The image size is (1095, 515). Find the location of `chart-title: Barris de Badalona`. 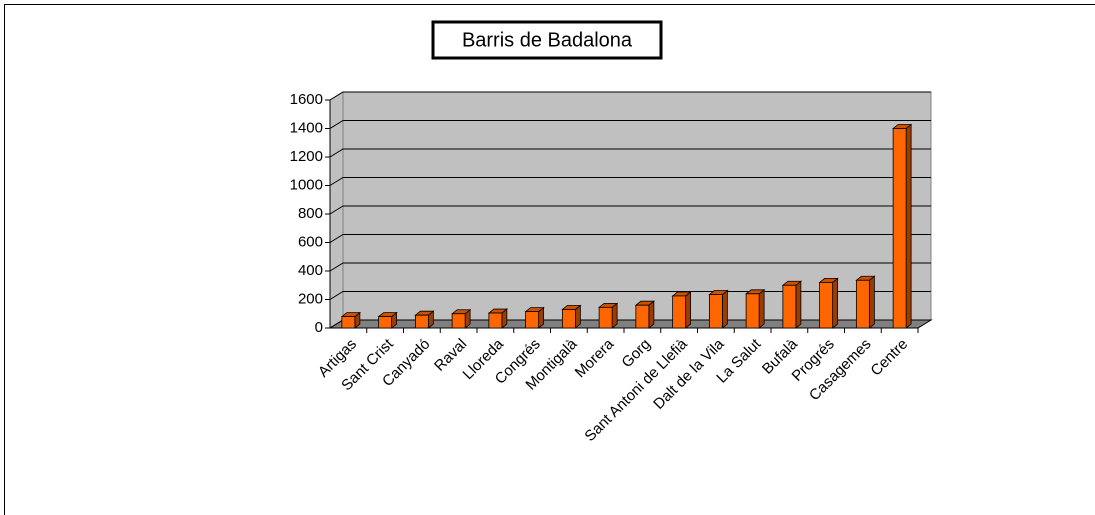

chart-title: Barris de Badalona is located at coordinates (547, 40).